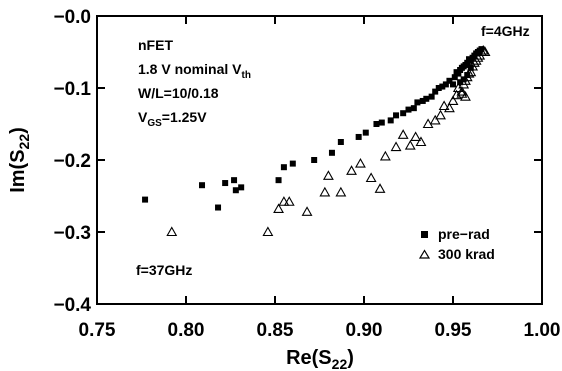 The image size is (562, 371). I want to click on annotation-vgs: VGS=1.25V, so click(172, 119).